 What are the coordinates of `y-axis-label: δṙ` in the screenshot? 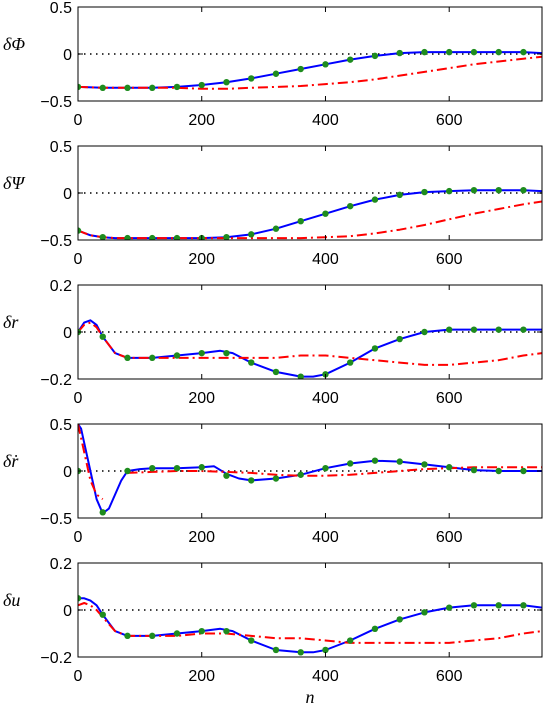 It's located at (11, 461).